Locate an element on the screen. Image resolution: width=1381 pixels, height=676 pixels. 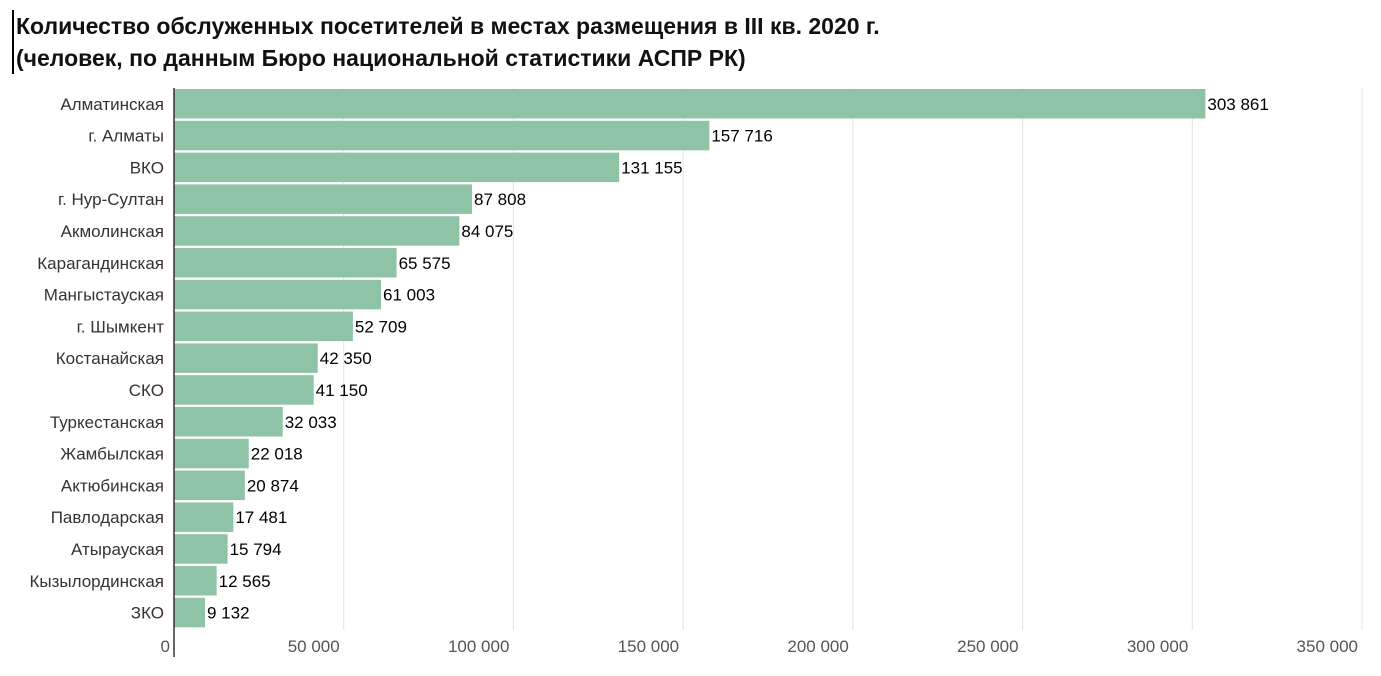
category-label: Атырауская is located at coordinates (117, 549).